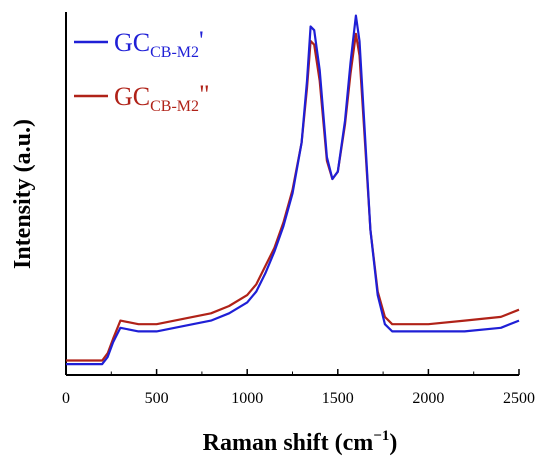 This screenshot has width=550, height=465. Describe the element at coordinates (159, 43) in the screenshot. I see `legend-label-1: GCCB-M2'` at that location.